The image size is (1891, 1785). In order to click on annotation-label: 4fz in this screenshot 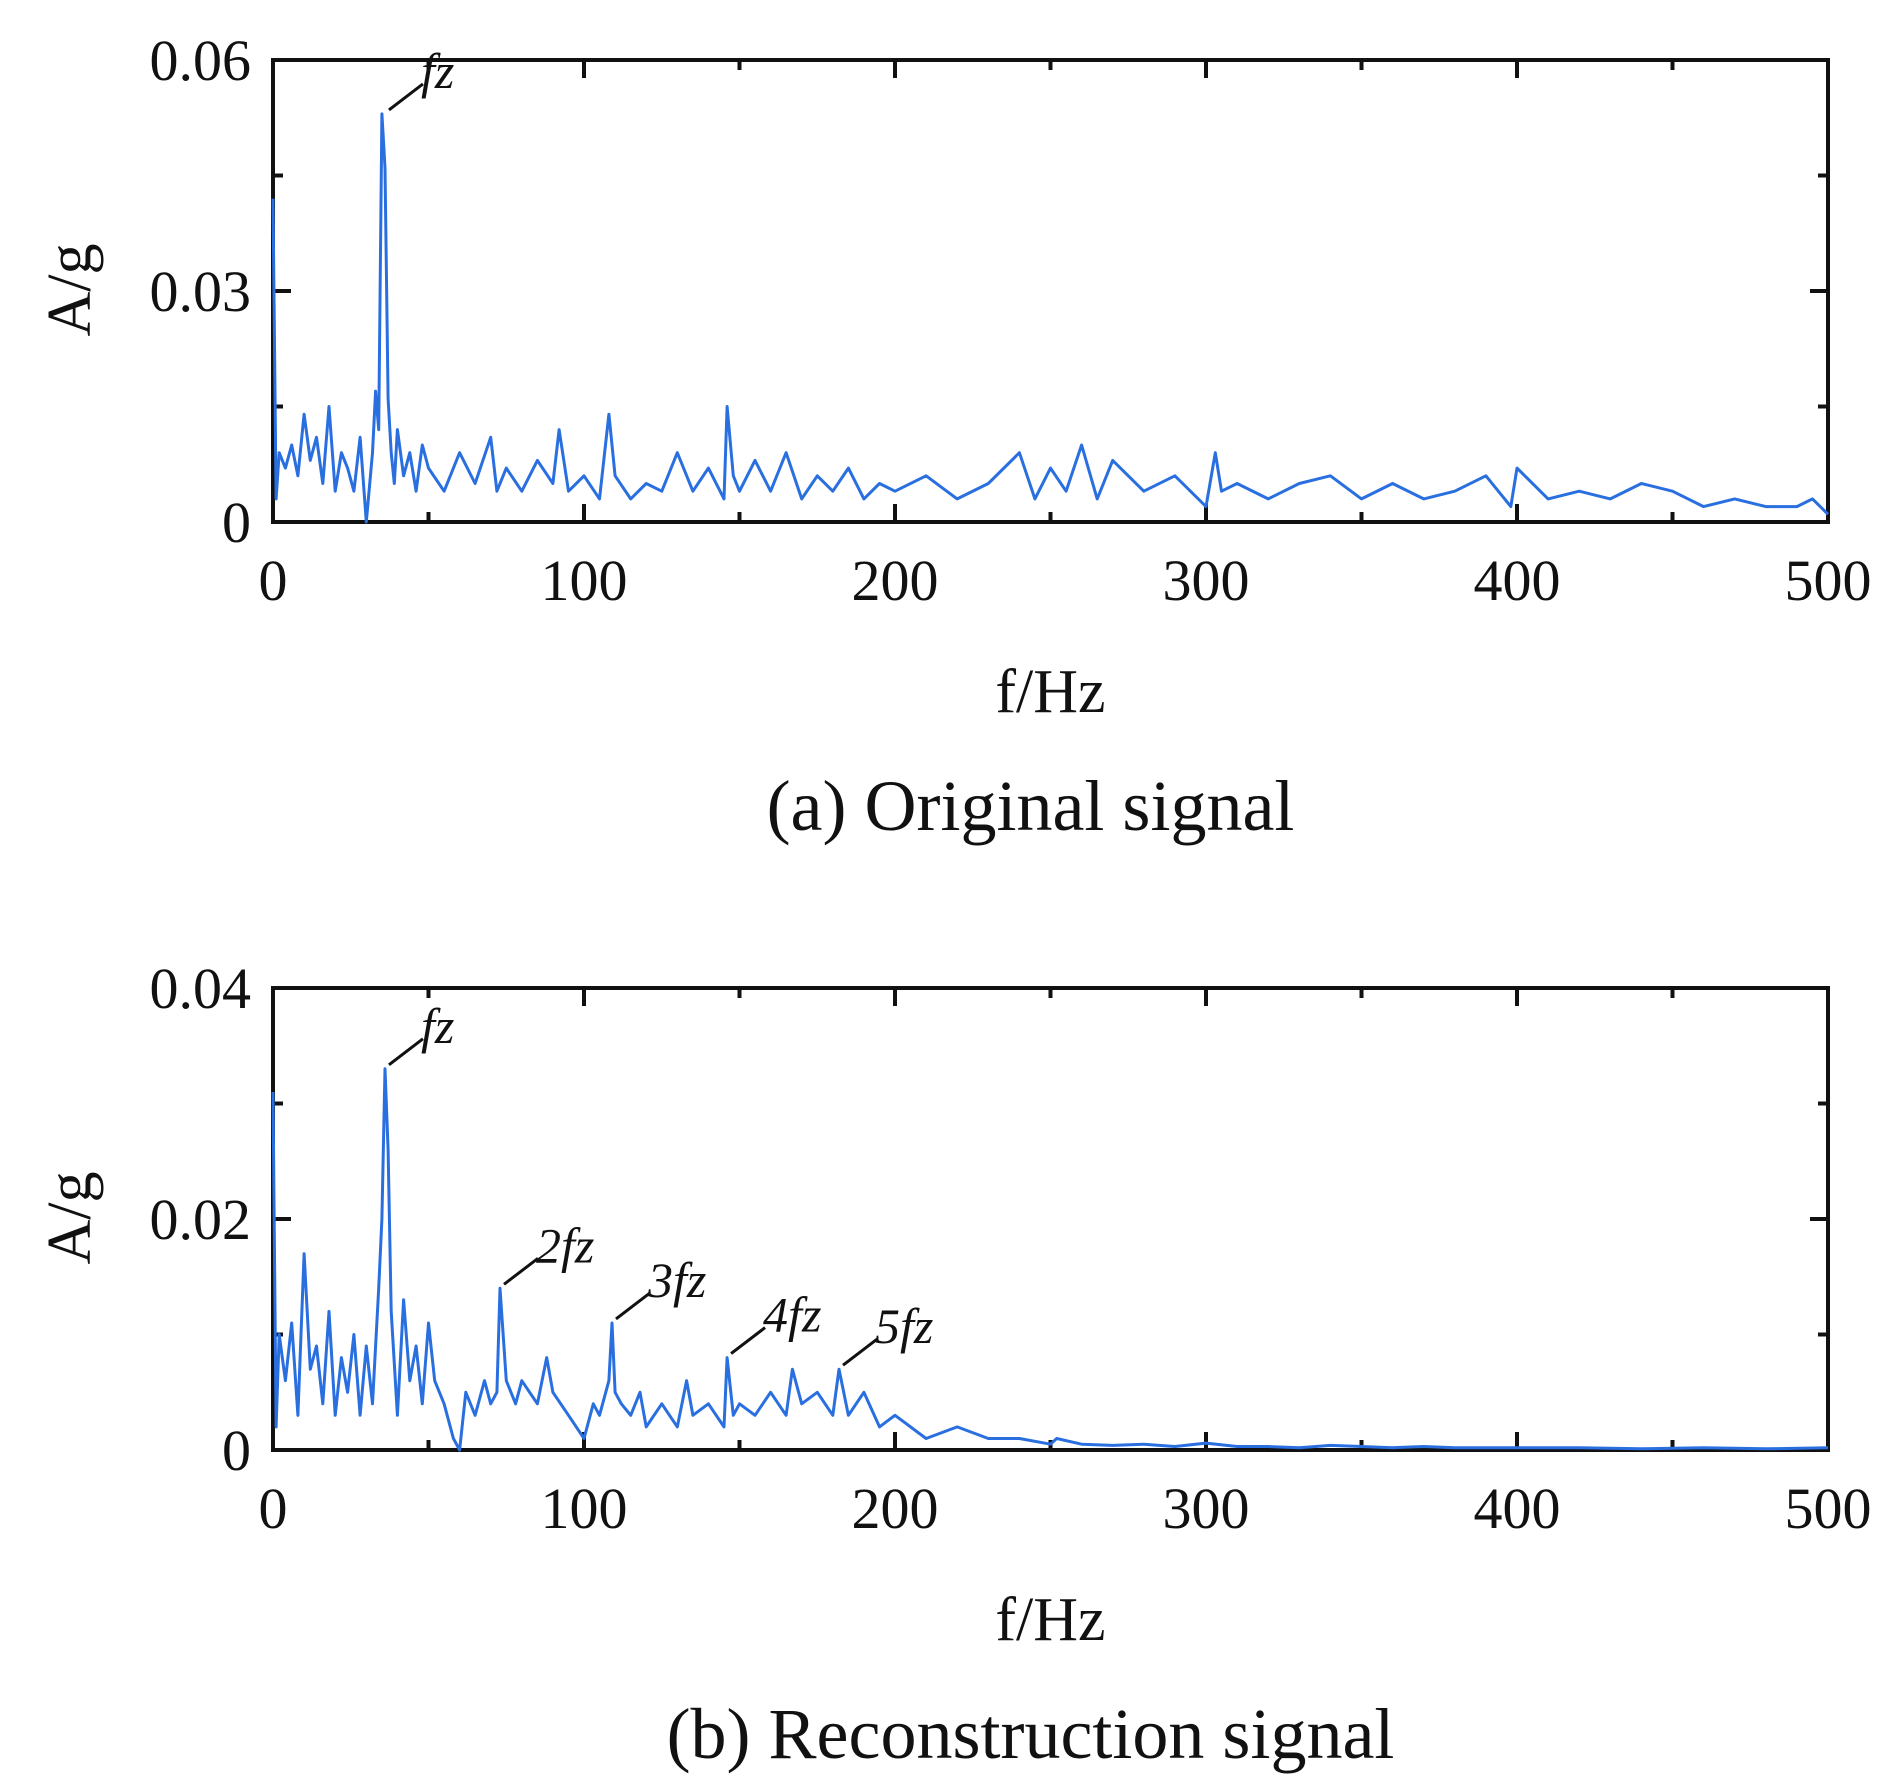, I will do `click(792, 1315)`.